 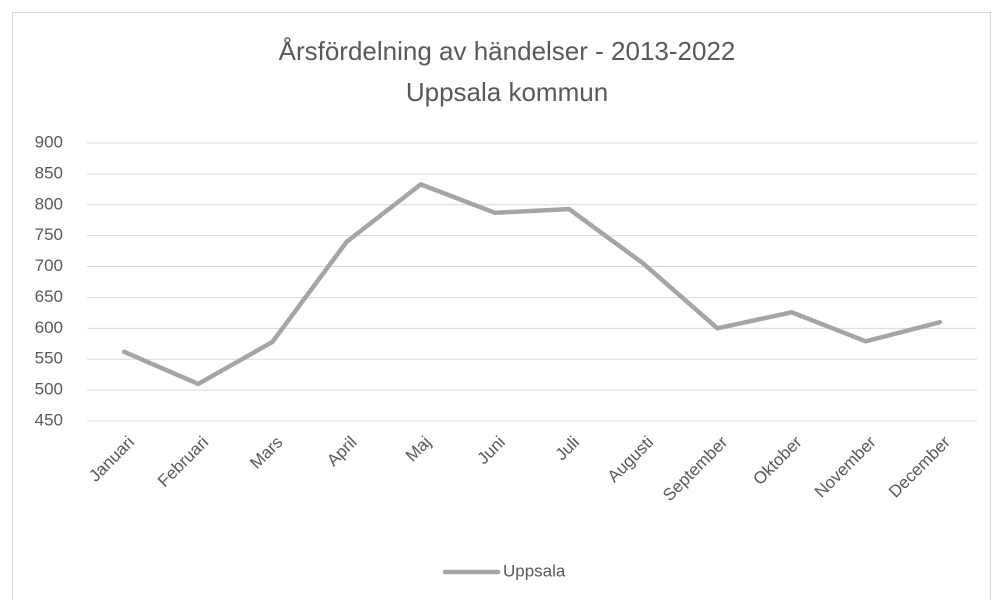 I want to click on chart-subtitle: Uppsala kommun, so click(x=507, y=92).